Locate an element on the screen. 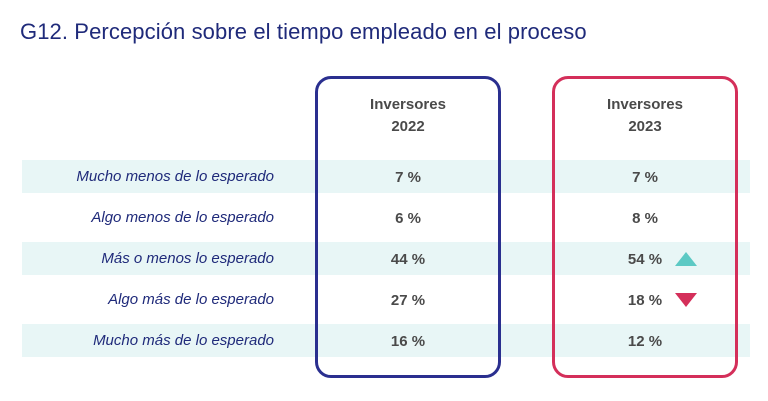  column-header-2022-line2: 2022 is located at coordinates (408, 126).